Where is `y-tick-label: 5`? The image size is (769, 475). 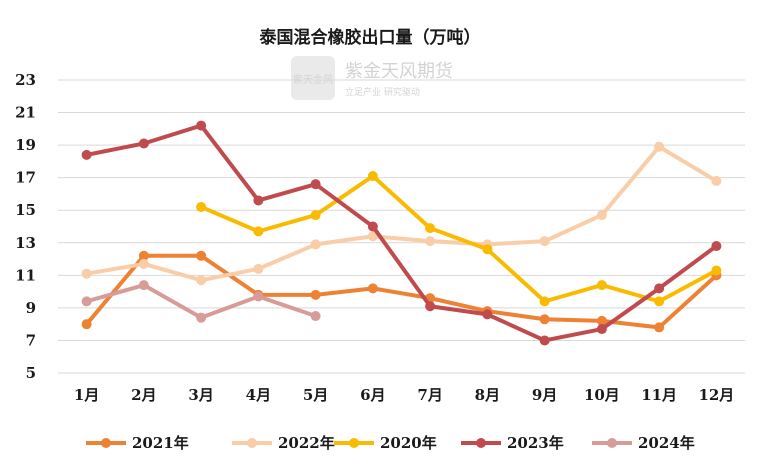
y-tick-label: 5 is located at coordinates (31, 373).